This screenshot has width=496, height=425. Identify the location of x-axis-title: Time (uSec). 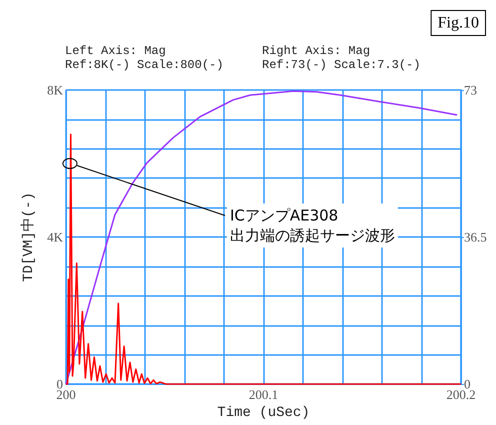
(263, 413).